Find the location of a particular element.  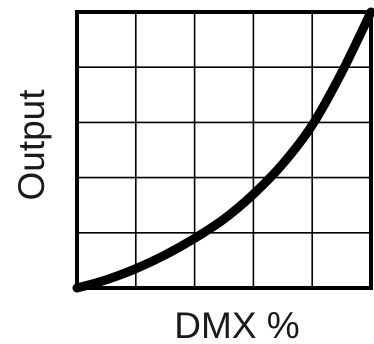

x-axis-label: DMX % is located at coordinates (236, 324).